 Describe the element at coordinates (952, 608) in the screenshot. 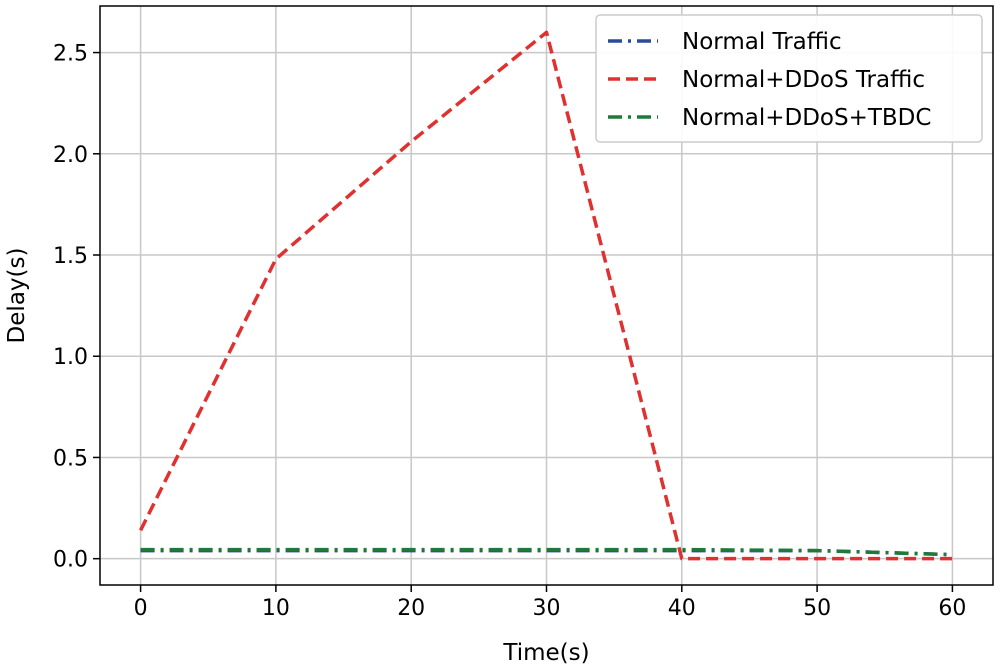

I see `x-tick-label: 60` at that location.